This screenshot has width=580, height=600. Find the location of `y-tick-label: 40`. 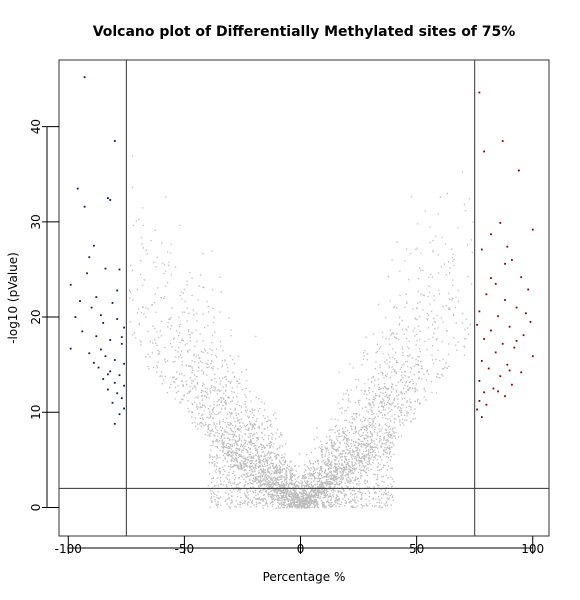

y-tick-label: 40 is located at coordinates (36, 126).